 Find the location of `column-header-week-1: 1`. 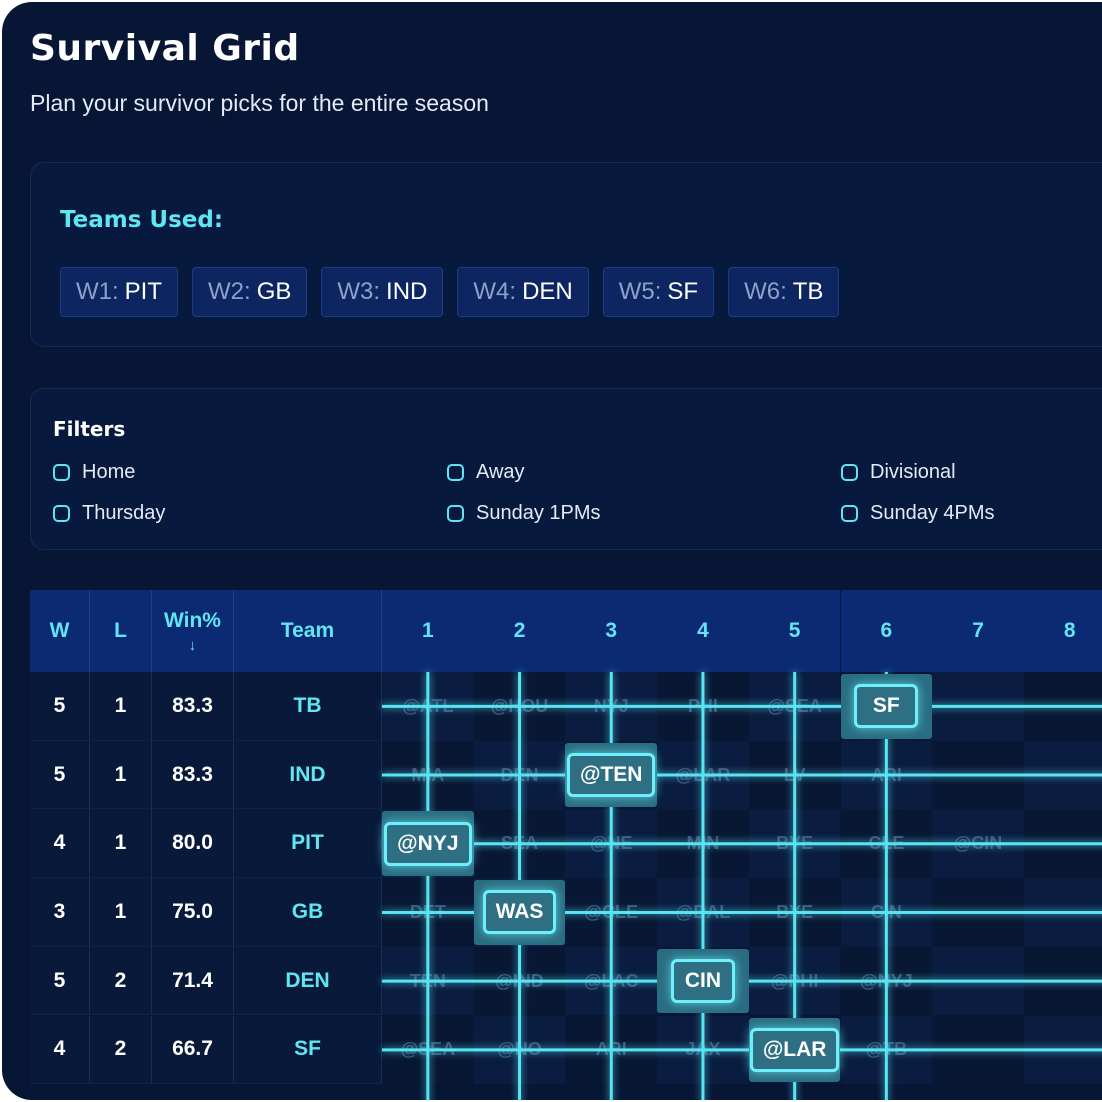

column-header-week-1: 1 is located at coordinates (428, 631).